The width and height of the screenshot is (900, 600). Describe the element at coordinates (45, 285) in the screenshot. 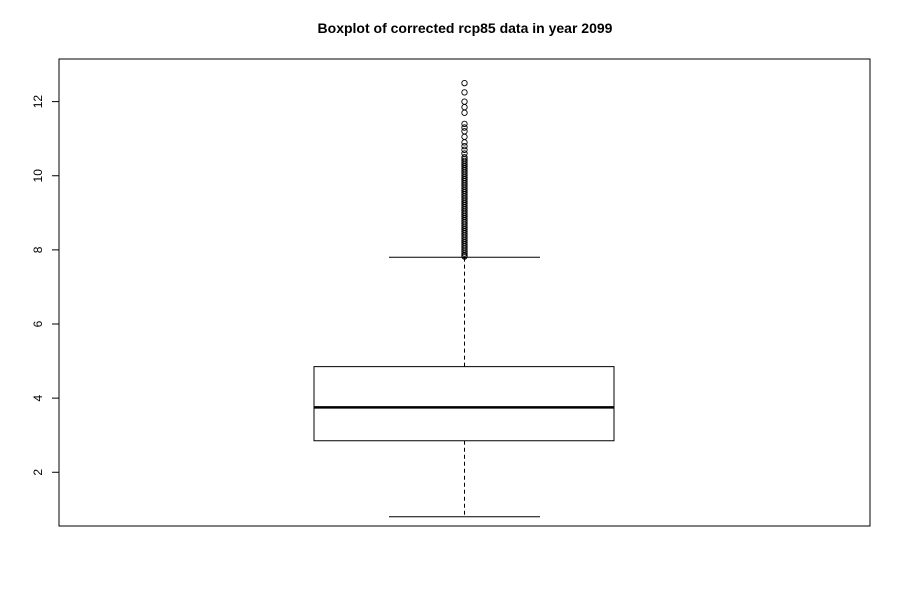

I see `y-axis: 2 4 6 8 10 12` at that location.